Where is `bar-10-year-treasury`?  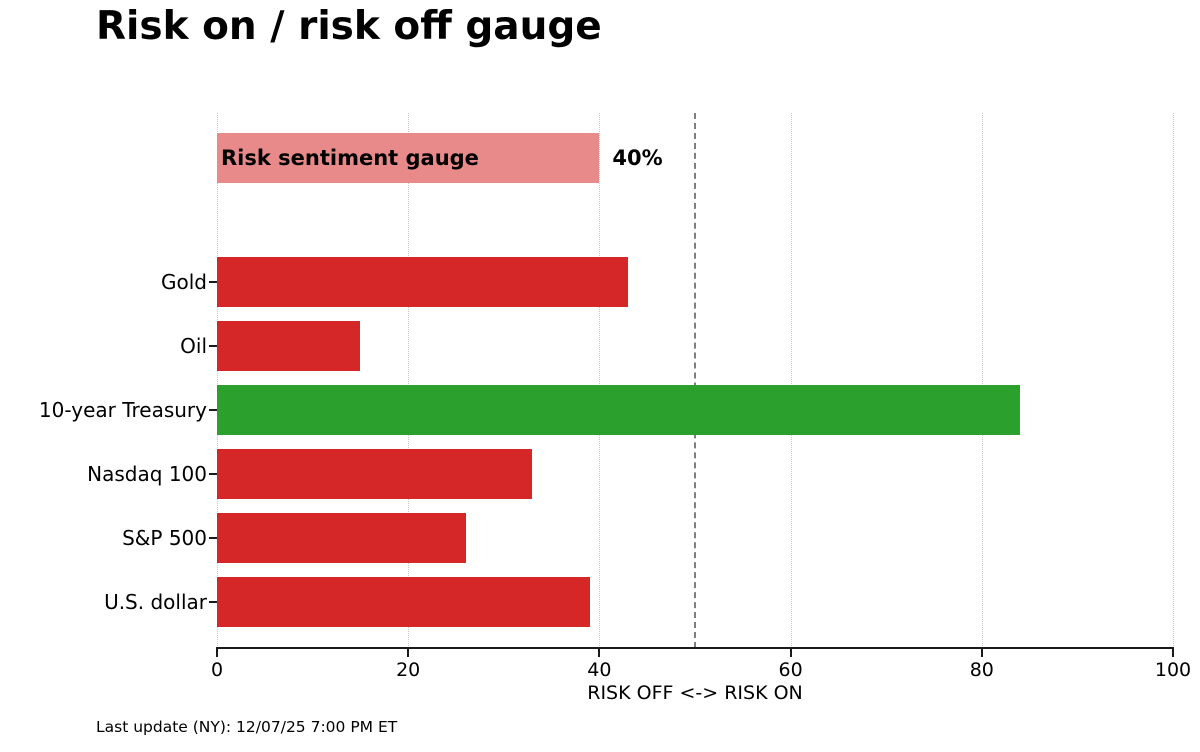 bar-10-year-treasury is located at coordinates (619, 410).